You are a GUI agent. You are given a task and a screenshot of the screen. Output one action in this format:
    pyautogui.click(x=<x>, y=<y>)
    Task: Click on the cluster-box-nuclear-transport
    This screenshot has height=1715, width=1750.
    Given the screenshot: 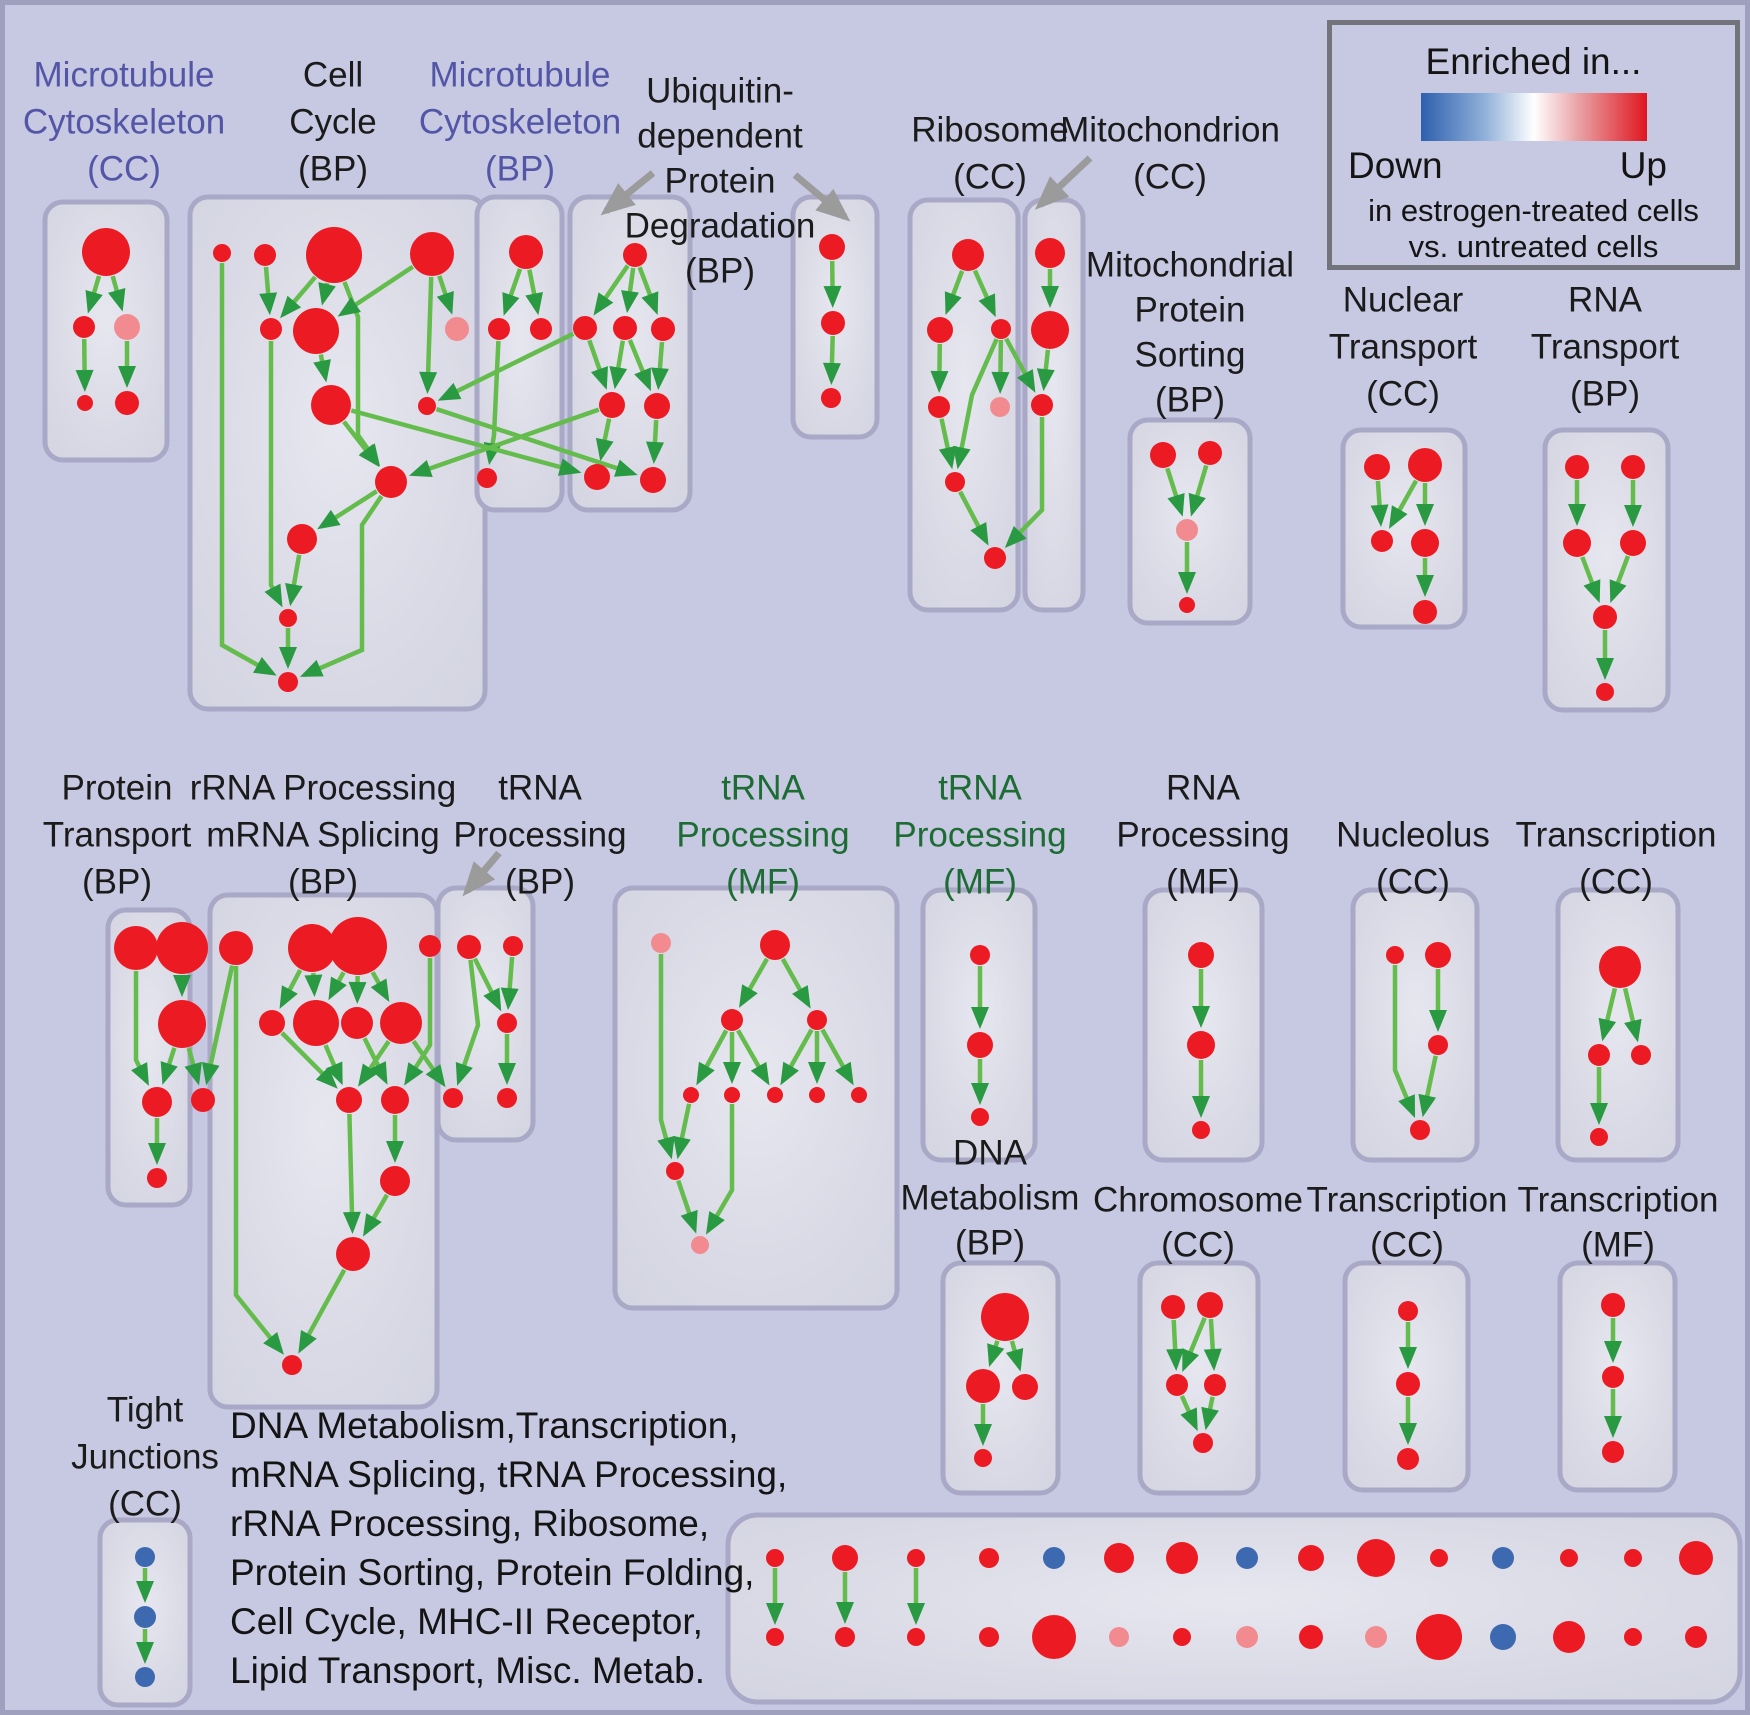 What is the action you would take?
    pyautogui.click(x=1404, y=528)
    